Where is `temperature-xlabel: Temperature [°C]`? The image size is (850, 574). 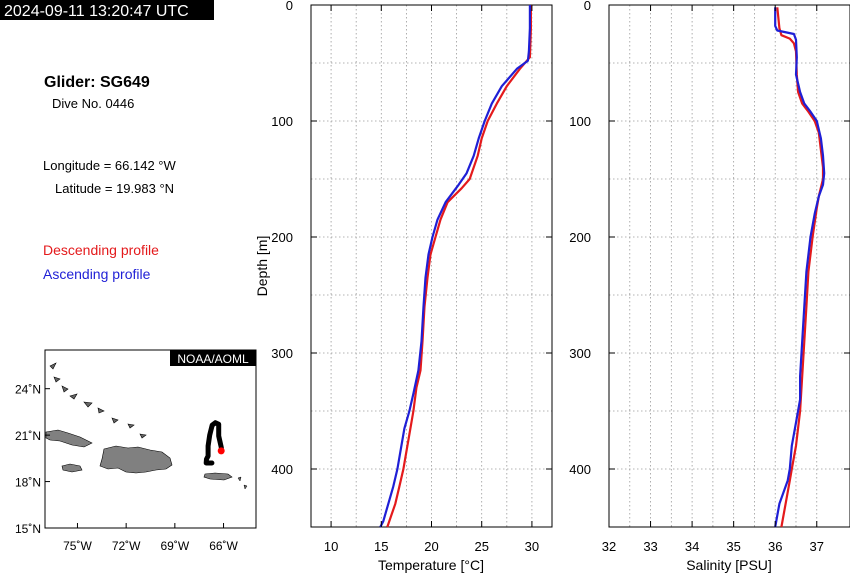 temperature-xlabel: Temperature [°C] is located at coordinates (431, 565).